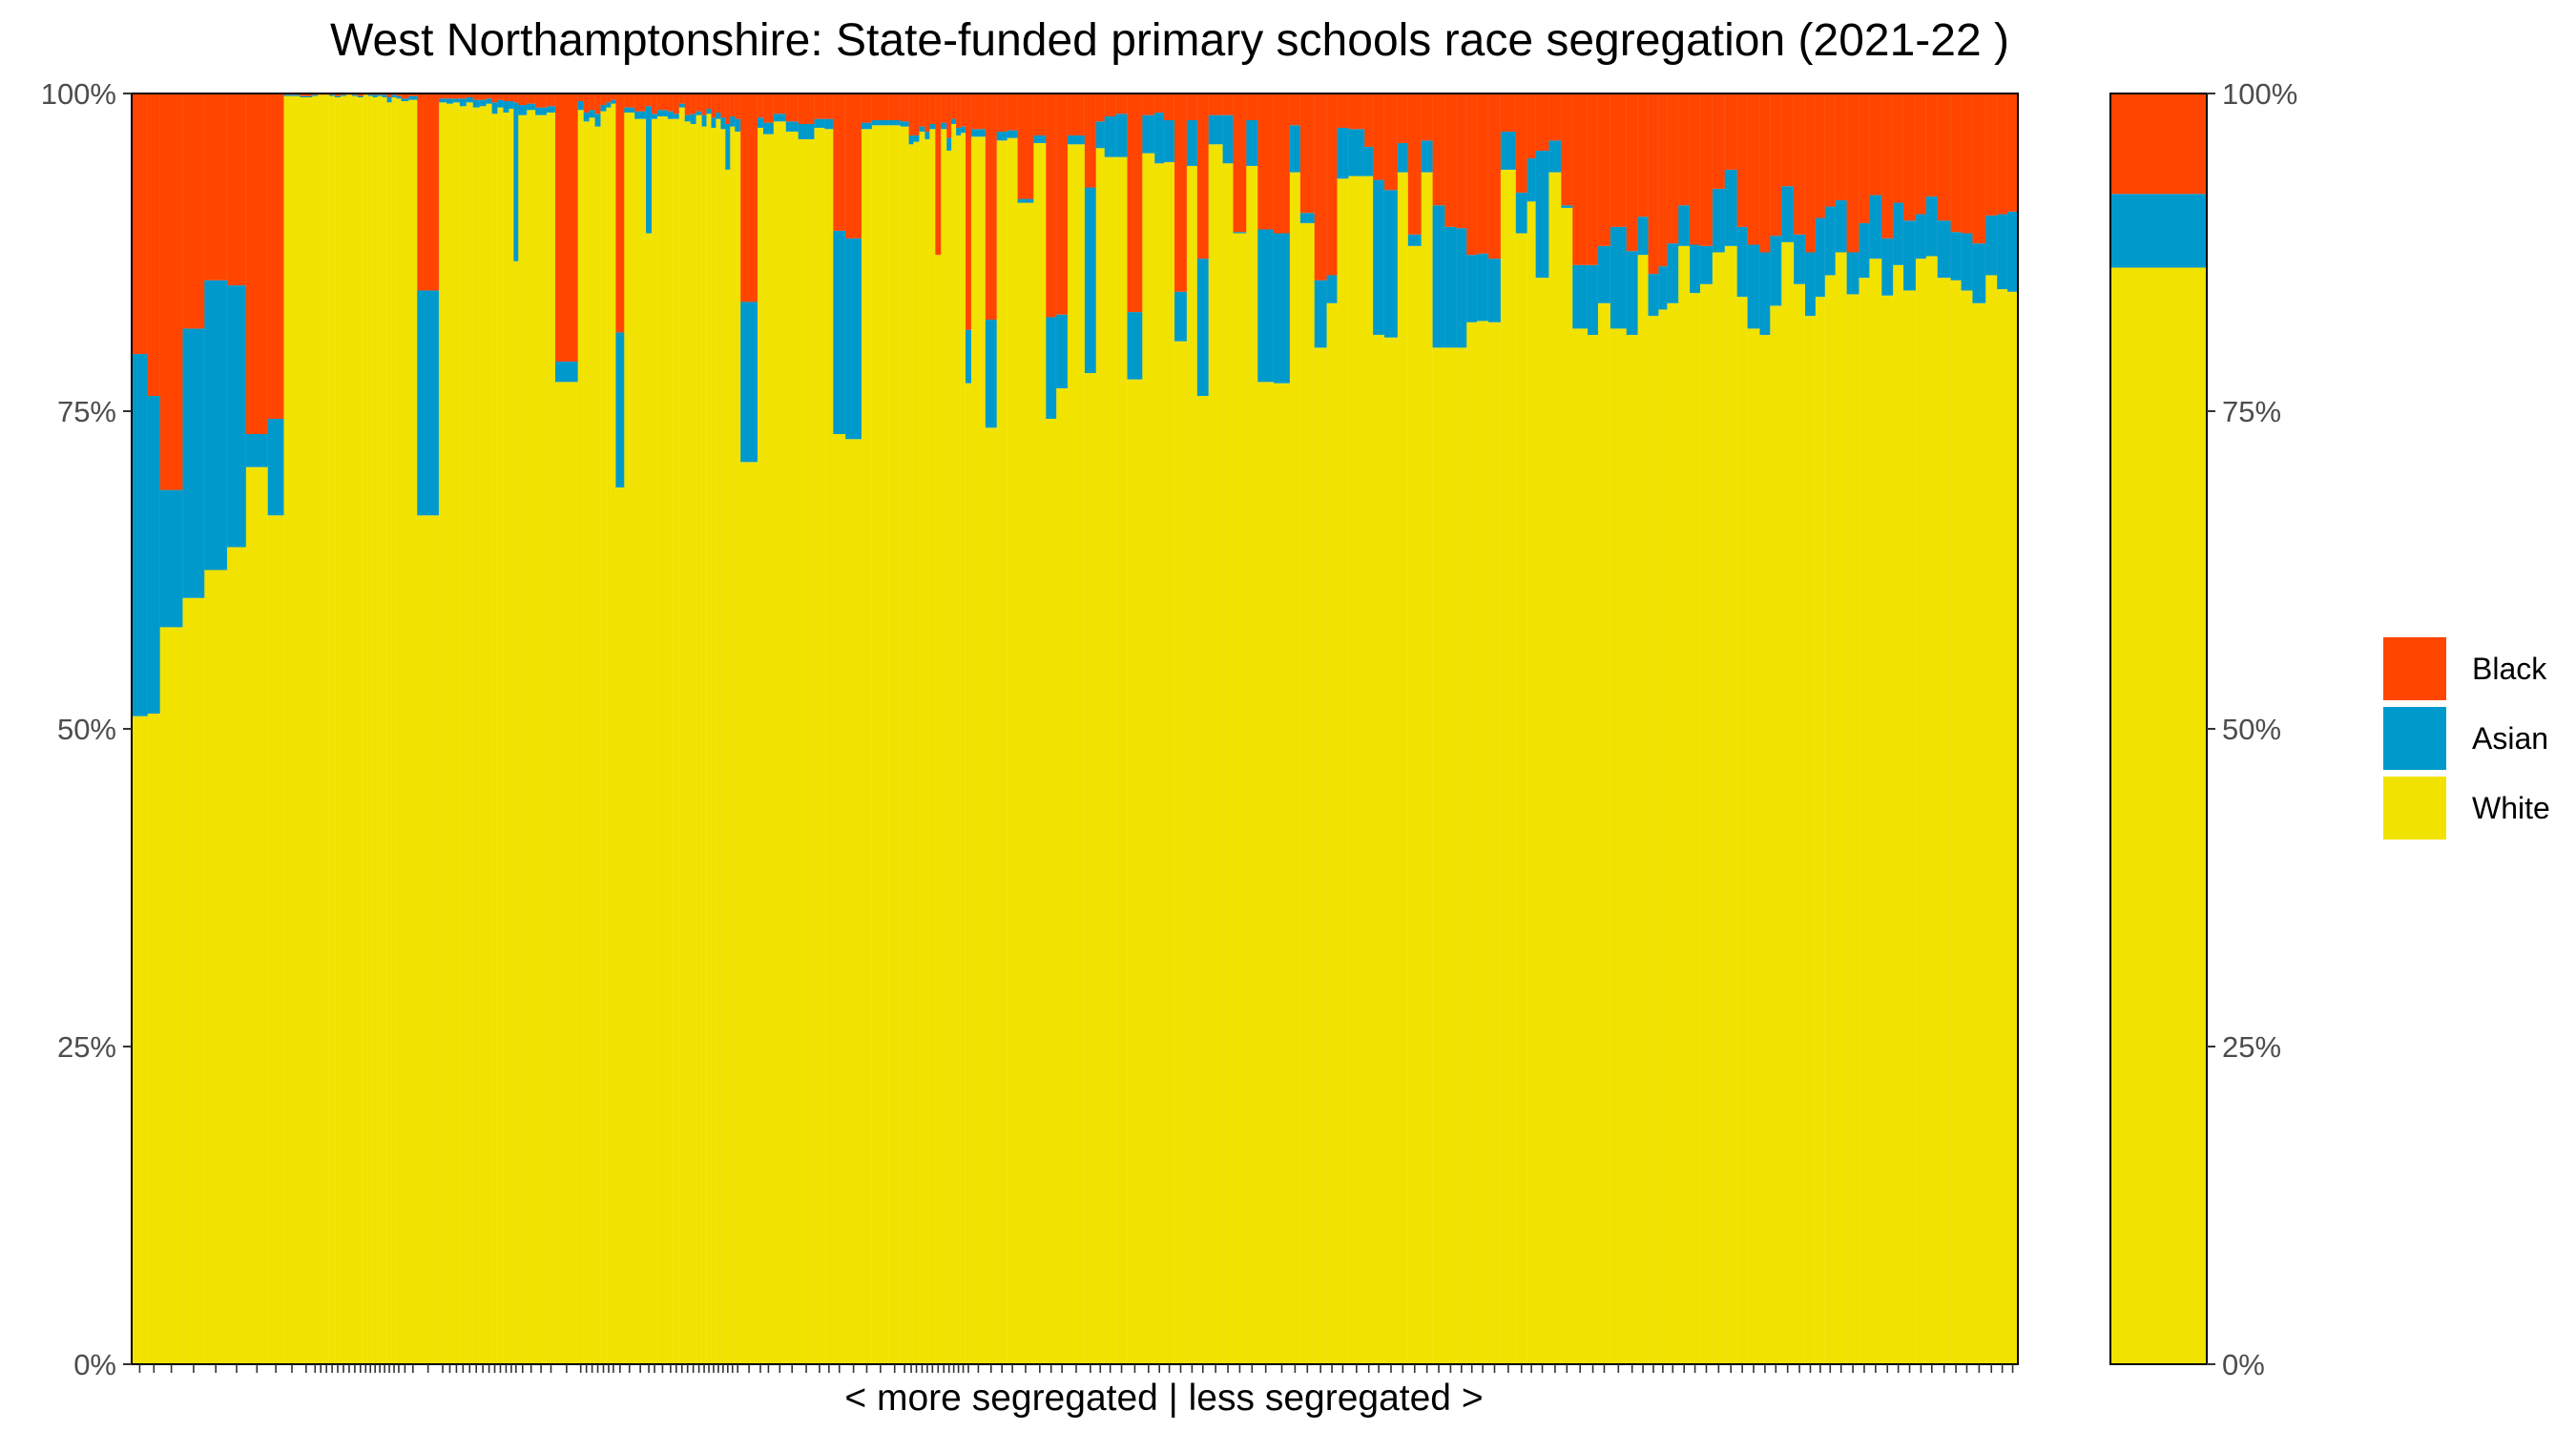 This screenshot has width=2576, height=1431. I want to click on y-tick-label-right: 75%, so click(2251, 411).